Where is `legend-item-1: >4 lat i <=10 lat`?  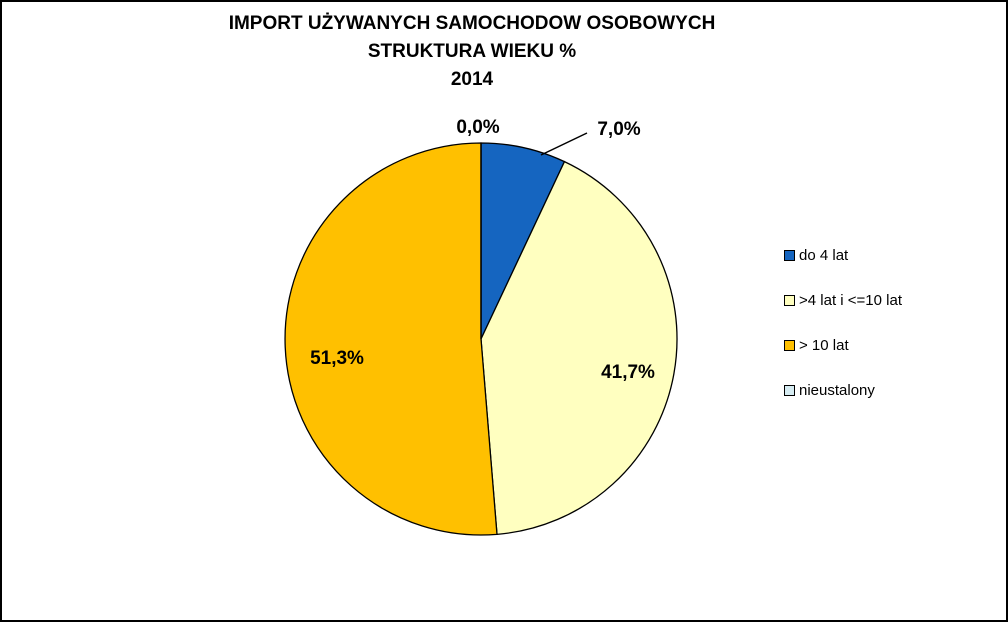
legend-item-1: >4 lat i <=10 lat is located at coordinates (843, 300).